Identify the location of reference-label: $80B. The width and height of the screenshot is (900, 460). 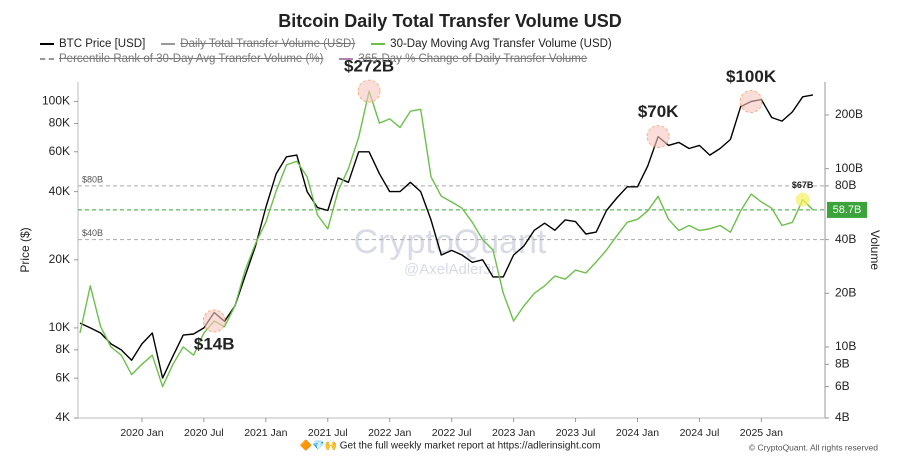
(92, 179).